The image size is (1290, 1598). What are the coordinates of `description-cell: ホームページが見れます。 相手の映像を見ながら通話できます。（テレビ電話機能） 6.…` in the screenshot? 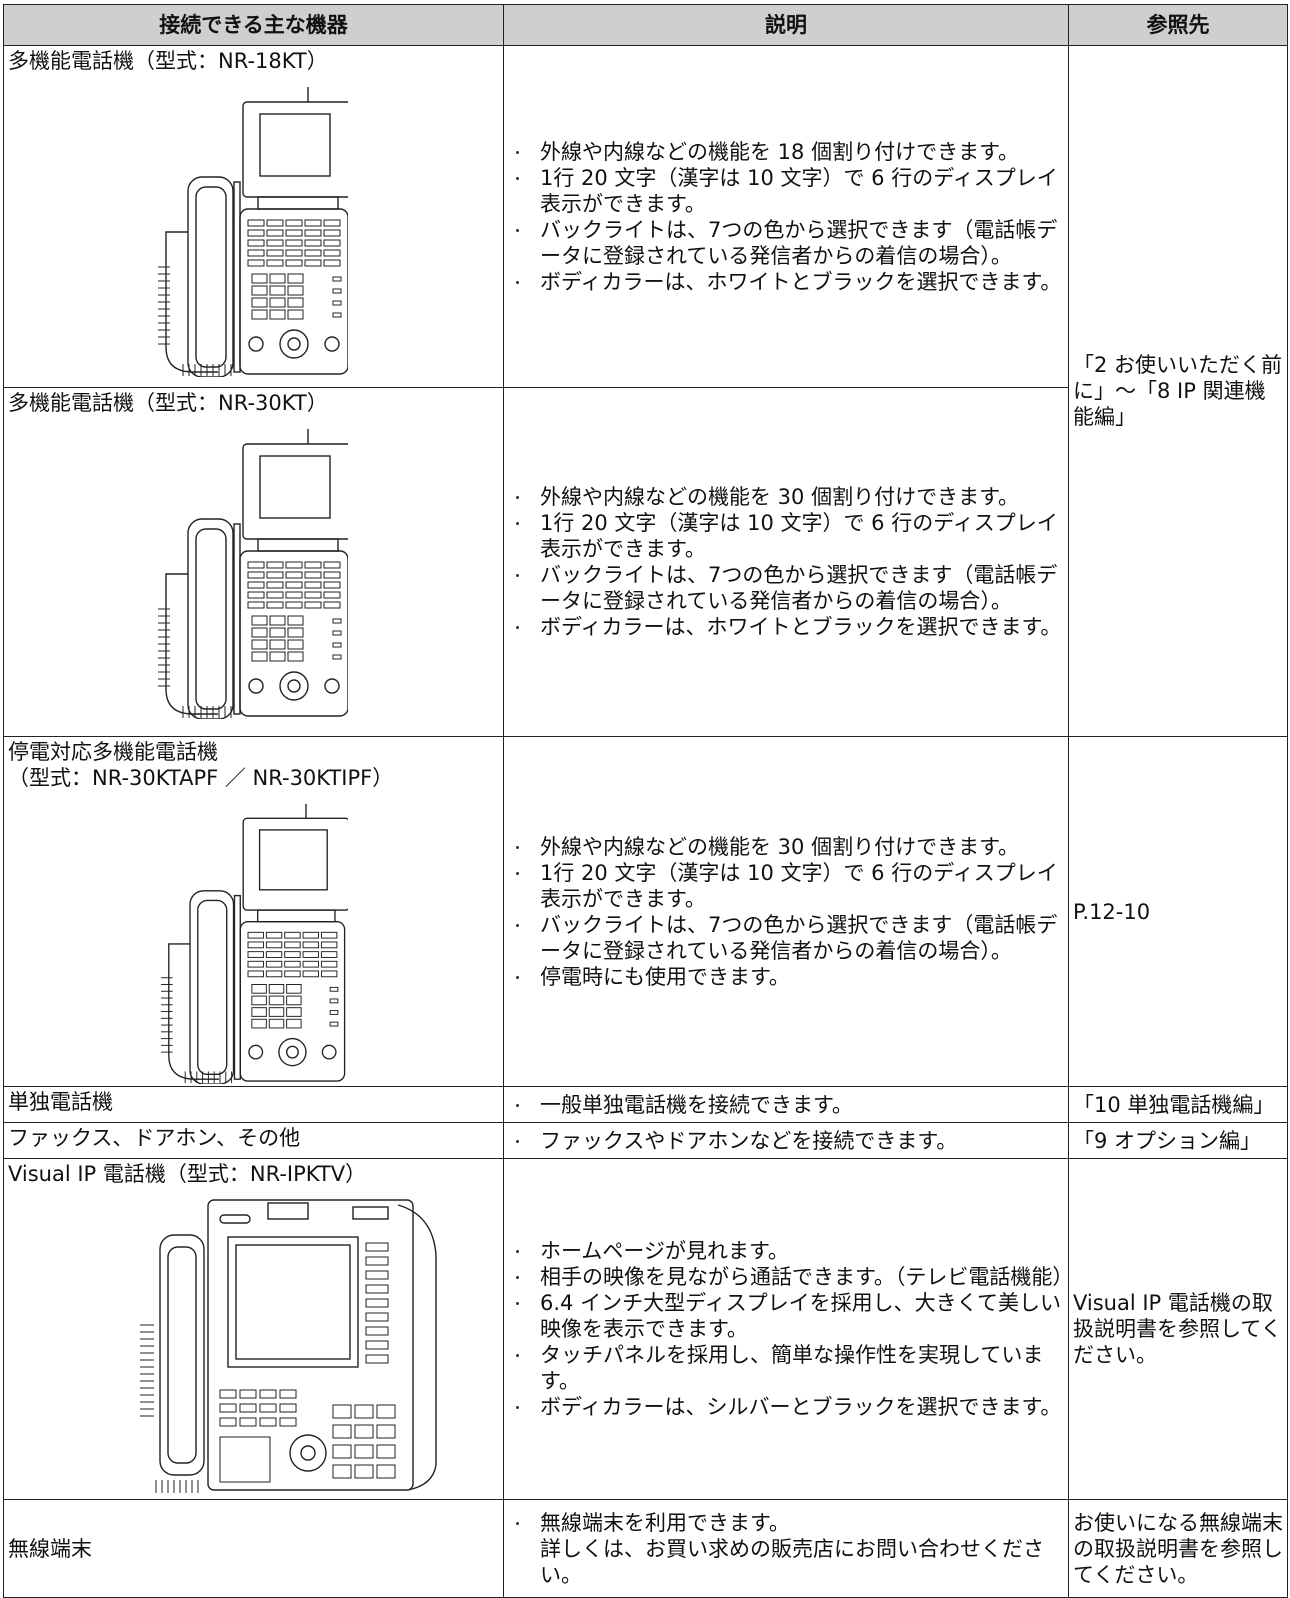 It's located at (788, 1329).